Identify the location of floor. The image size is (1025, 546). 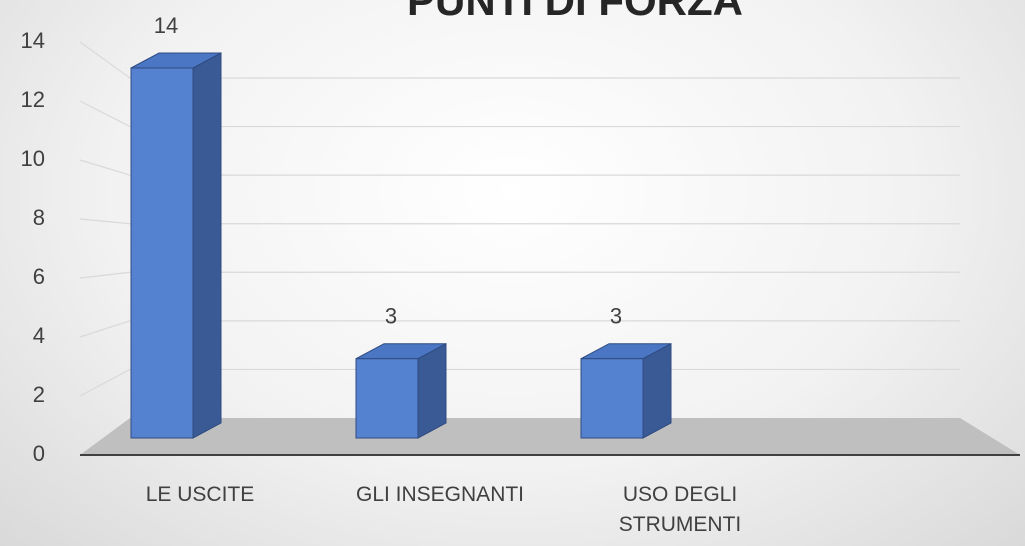
(550, 436).